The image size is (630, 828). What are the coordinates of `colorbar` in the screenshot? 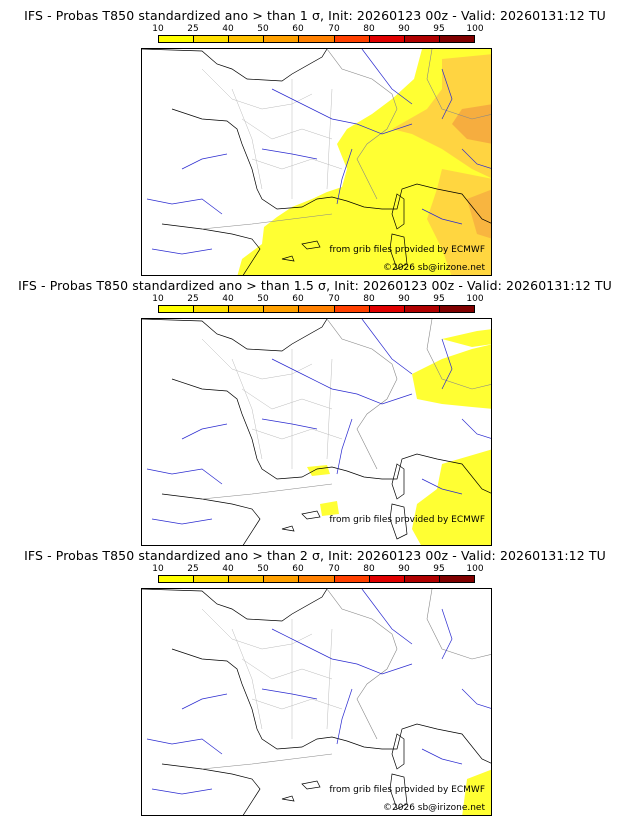 It's located at (316, 39).